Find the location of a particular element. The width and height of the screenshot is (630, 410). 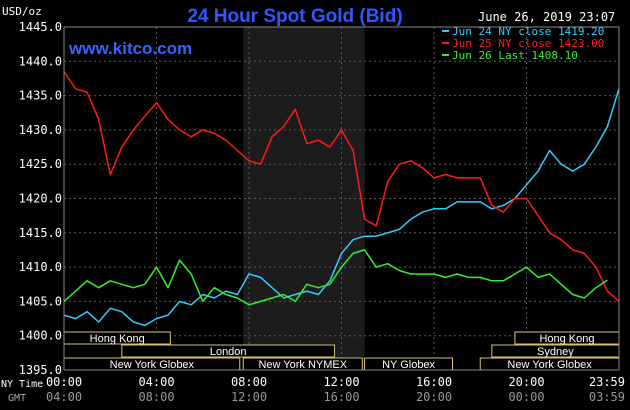

legend-entry: Jun 26 Last 1408.10 is located at coordinates (515, 55).